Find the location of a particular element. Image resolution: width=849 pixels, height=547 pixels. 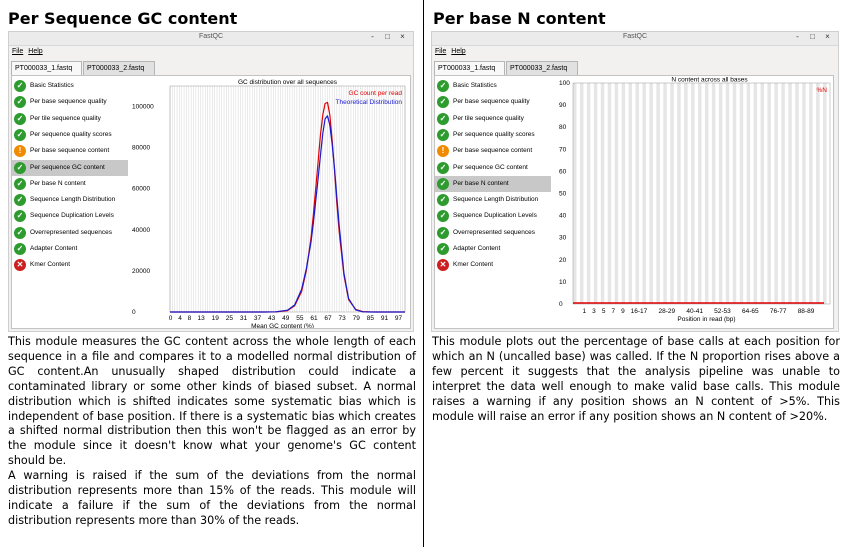

y-tick-label: 50 is located at coordinates (563, 194).